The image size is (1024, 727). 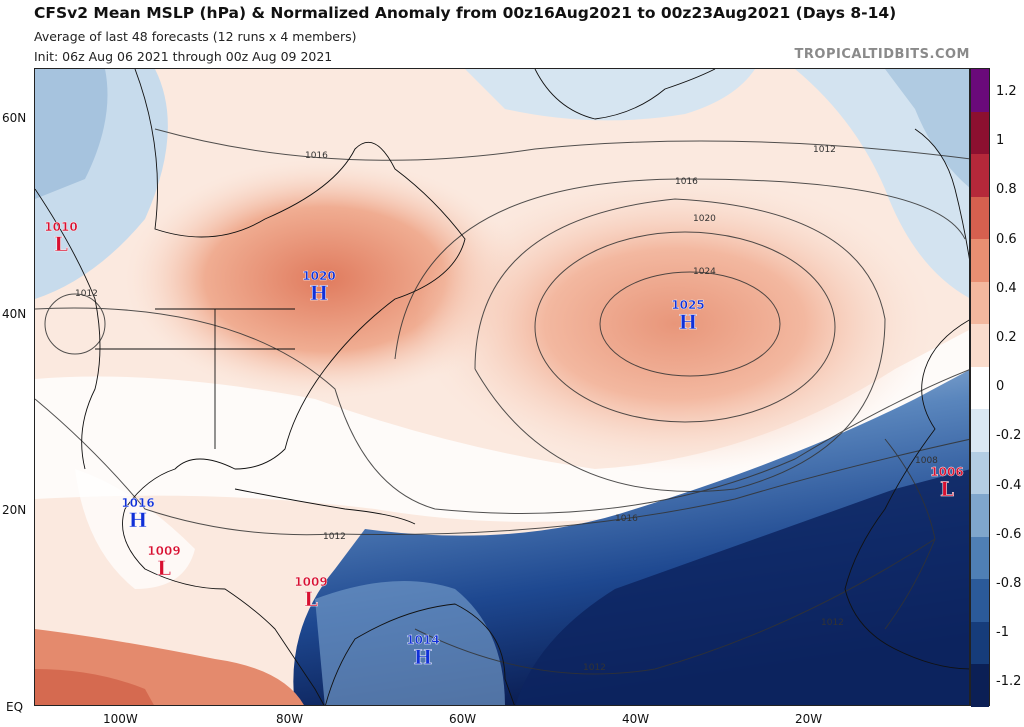 I want to click on high-pressure-center: 1020 H, so click(x=319, y=287).